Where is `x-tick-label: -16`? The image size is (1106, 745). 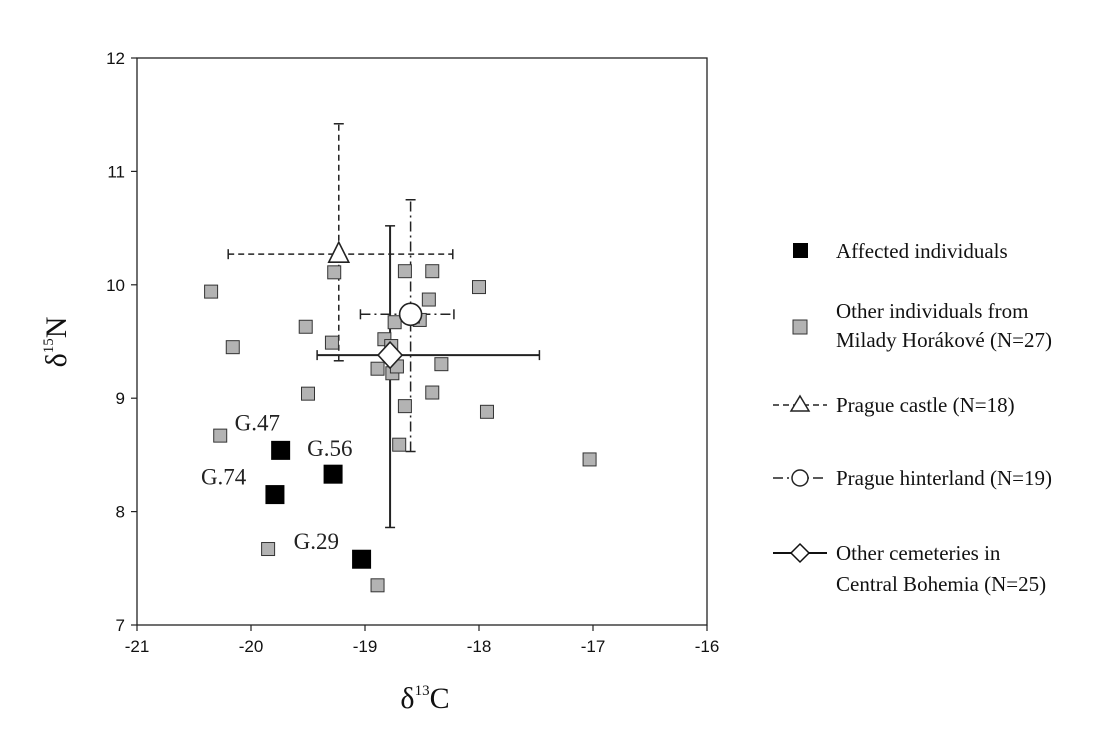
x-tick-label: -16 is located at coordinates (707, 646).